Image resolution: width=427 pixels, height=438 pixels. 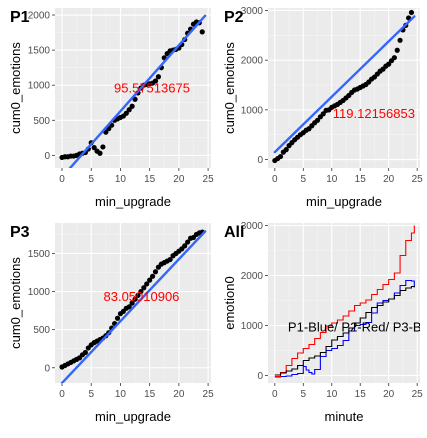 What do you see at coordinates (152, 88) in the screenshot?
I see `annotation-label: 95.57513675` at bounding box center [152, 88].